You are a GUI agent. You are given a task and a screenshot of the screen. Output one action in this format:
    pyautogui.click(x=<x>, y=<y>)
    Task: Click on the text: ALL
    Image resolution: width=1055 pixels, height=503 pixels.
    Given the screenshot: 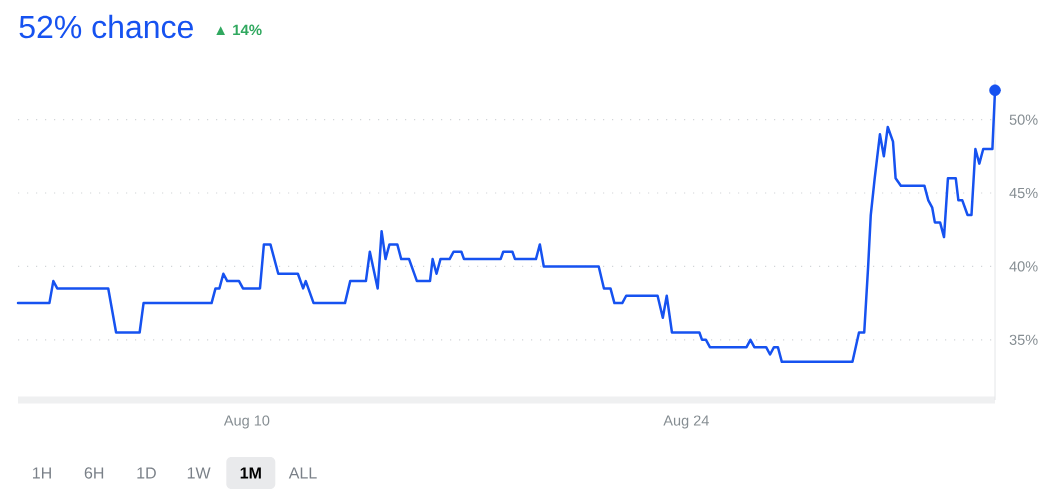 What is the action you would take?
    pyautogui.click(x=302, y=473)
    